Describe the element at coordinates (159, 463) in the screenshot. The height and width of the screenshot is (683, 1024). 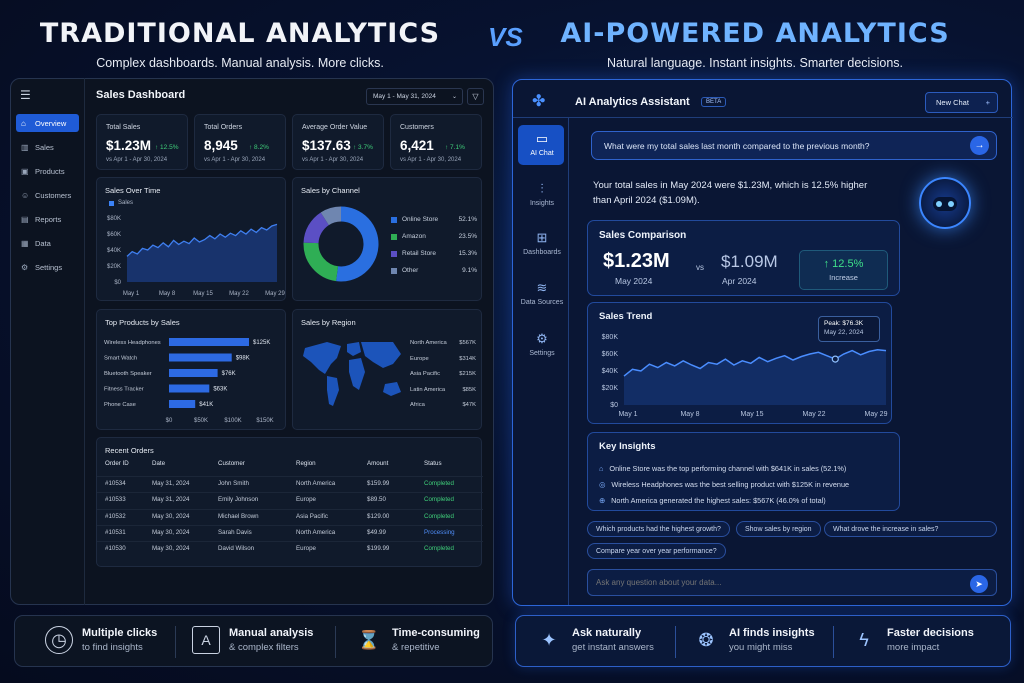
I see `column-header: Date` at that location.